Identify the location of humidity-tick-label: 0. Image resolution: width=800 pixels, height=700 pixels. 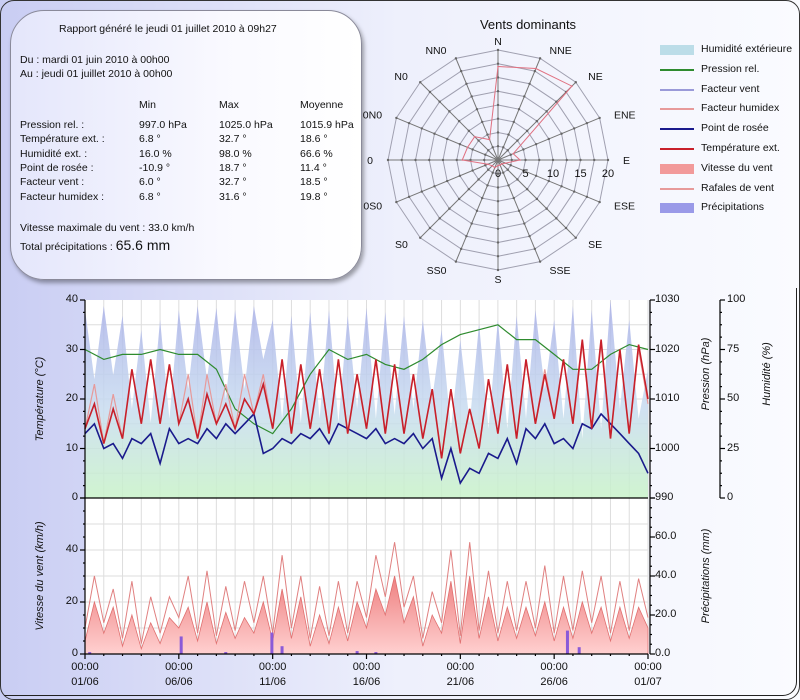
(730, 497).